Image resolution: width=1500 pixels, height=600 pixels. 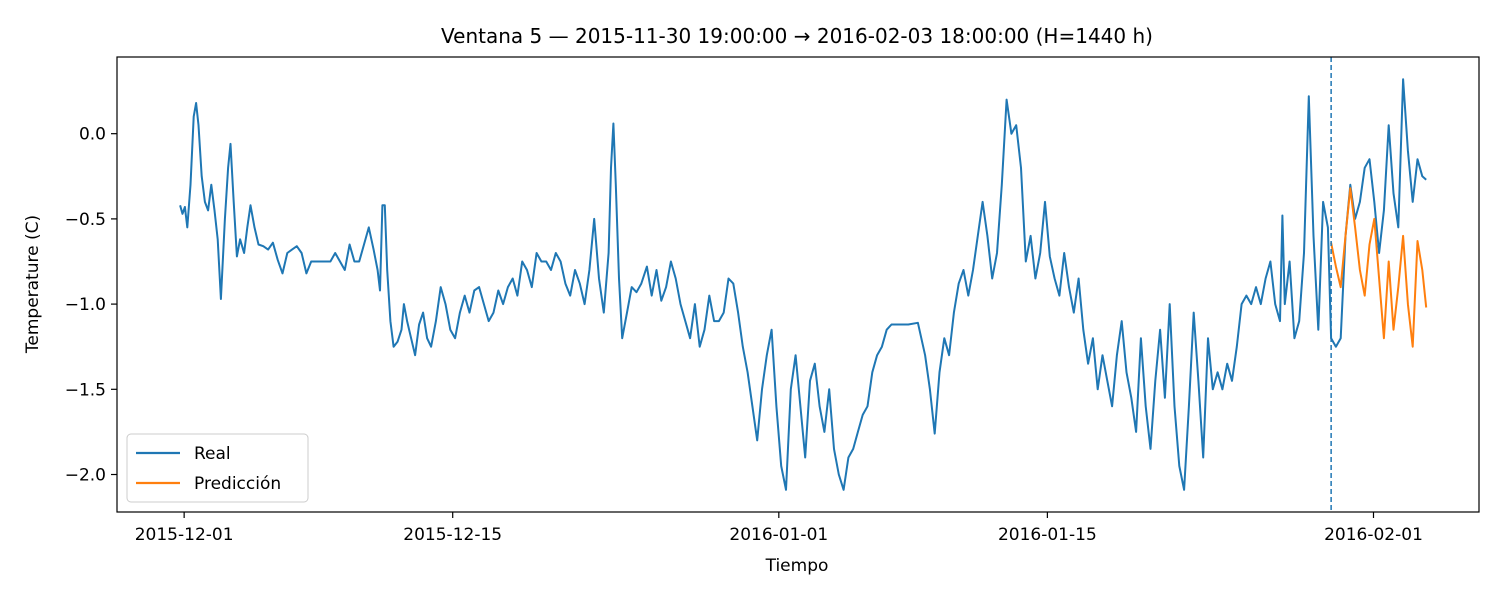 I want to click on x-tick-label: 2015-12-01, so click(x=184, y=535).